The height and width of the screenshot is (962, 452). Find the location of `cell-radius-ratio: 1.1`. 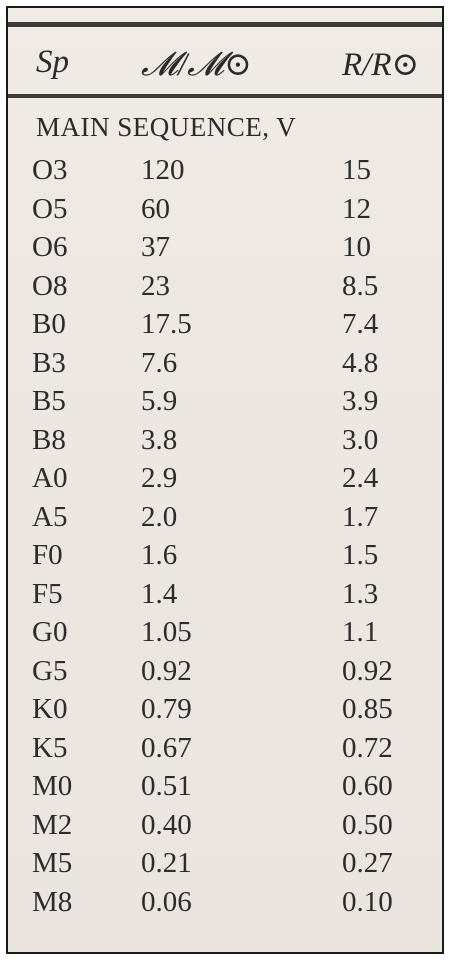

cell-radius-ratio: 1.1 is located at coordinates (360, 632).